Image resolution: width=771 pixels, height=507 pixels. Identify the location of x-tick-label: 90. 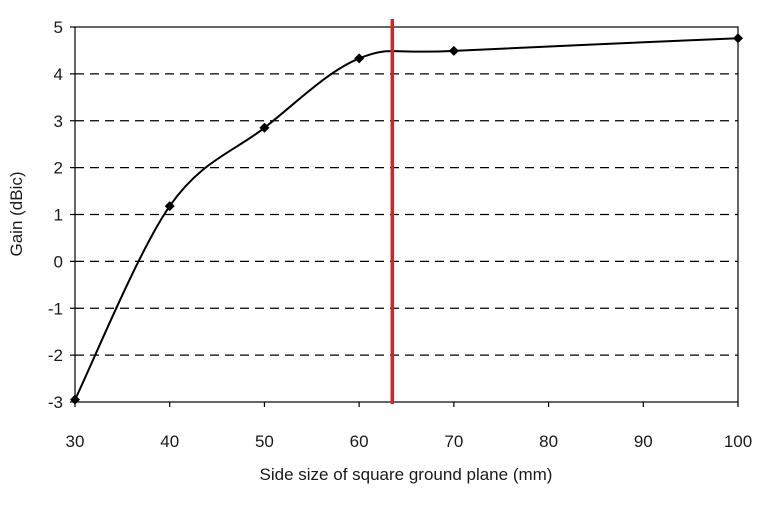
(643, 441).